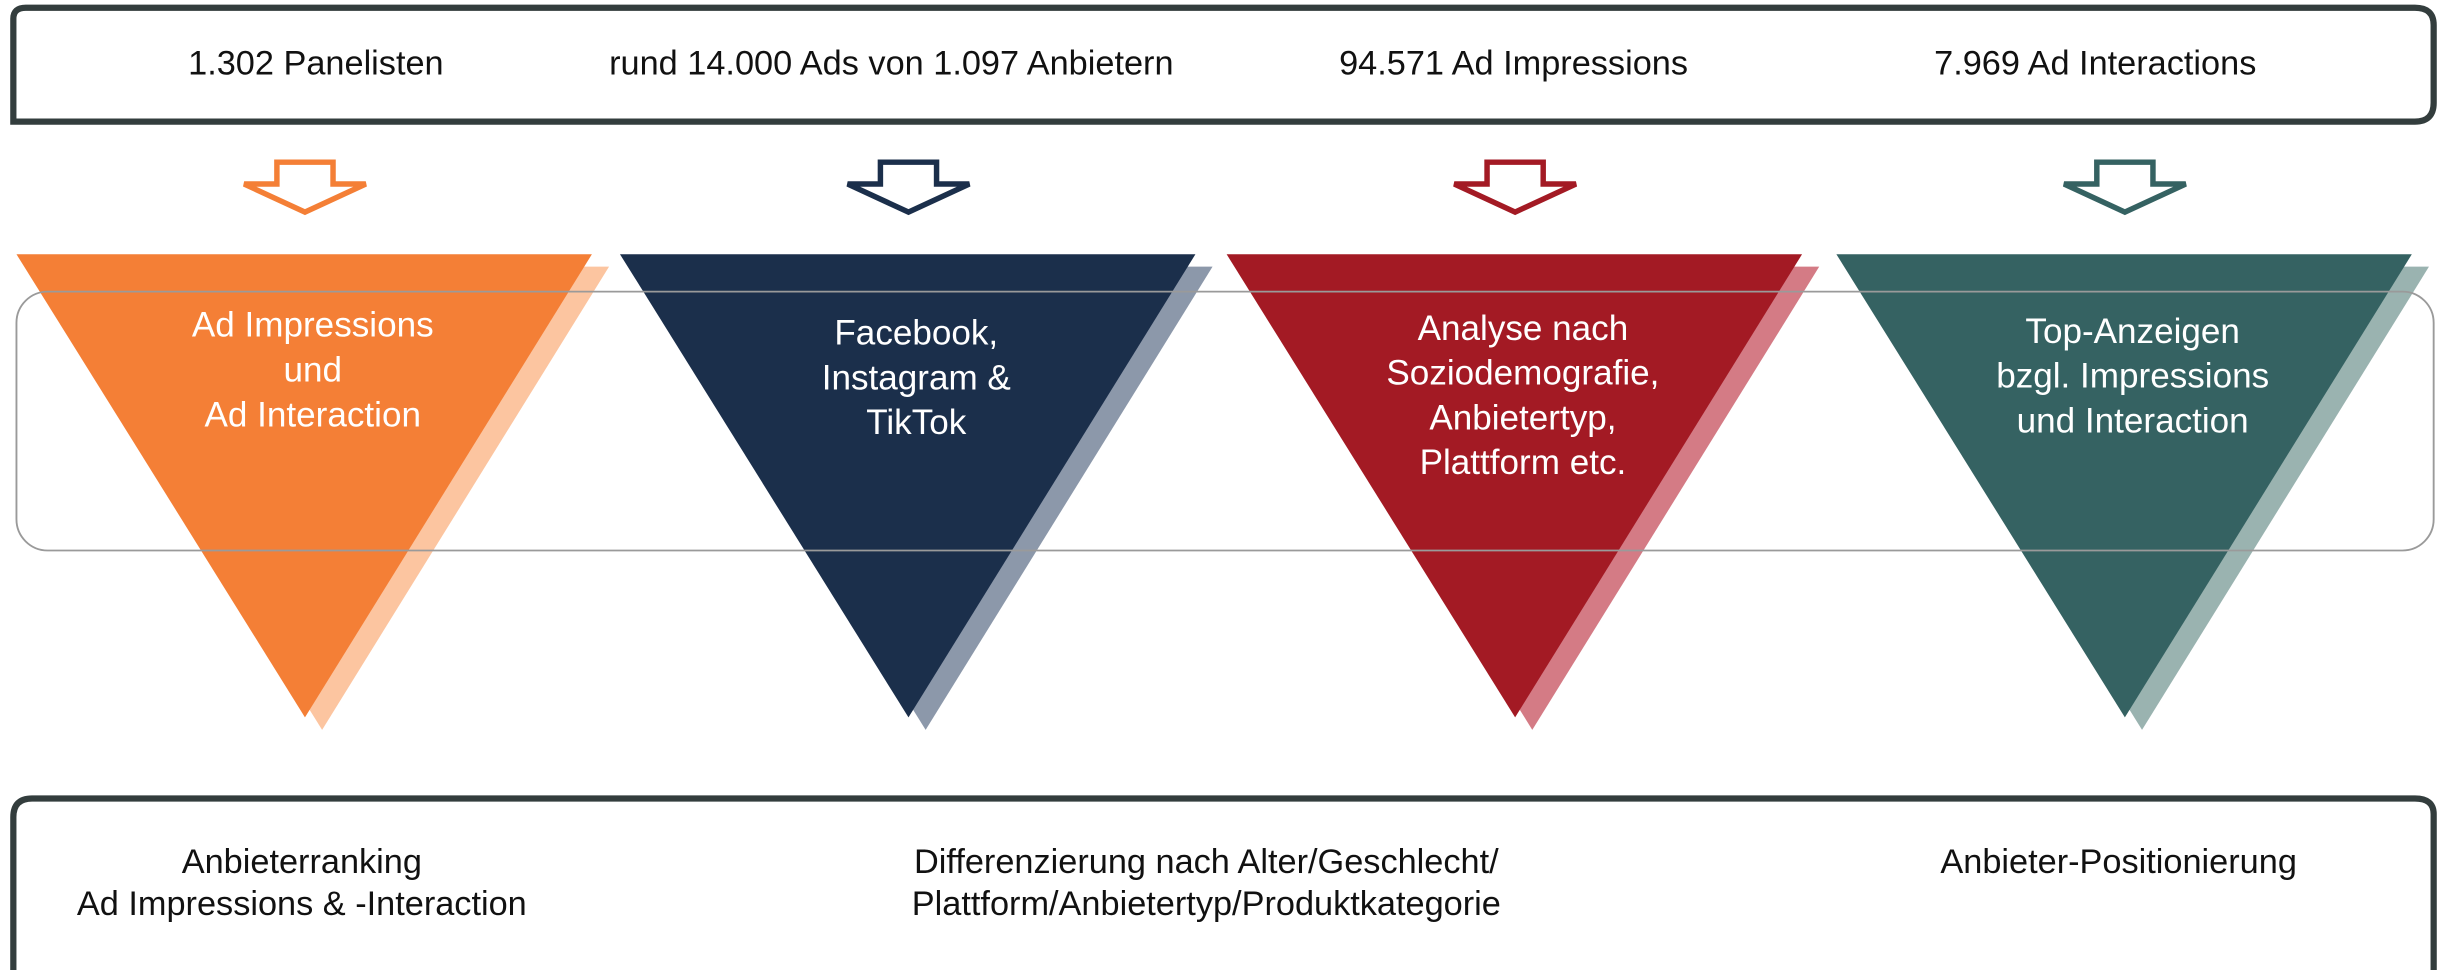  Describe the element at coordinates (1523, 328) in the screenshot. I see `step-label: Analyse nach` at that location.